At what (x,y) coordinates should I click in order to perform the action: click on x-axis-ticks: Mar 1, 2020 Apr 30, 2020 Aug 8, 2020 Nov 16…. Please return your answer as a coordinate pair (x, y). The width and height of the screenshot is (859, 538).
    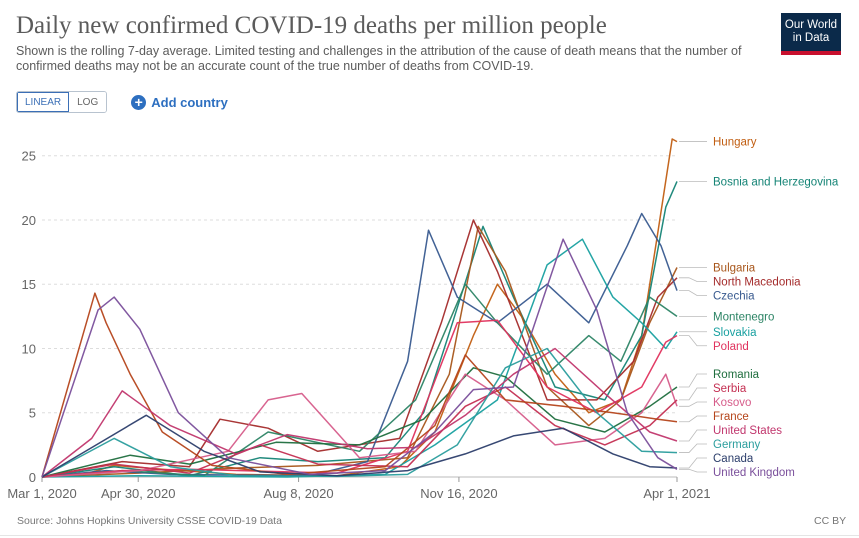
    Looking at the image, I should click on (359, 489).